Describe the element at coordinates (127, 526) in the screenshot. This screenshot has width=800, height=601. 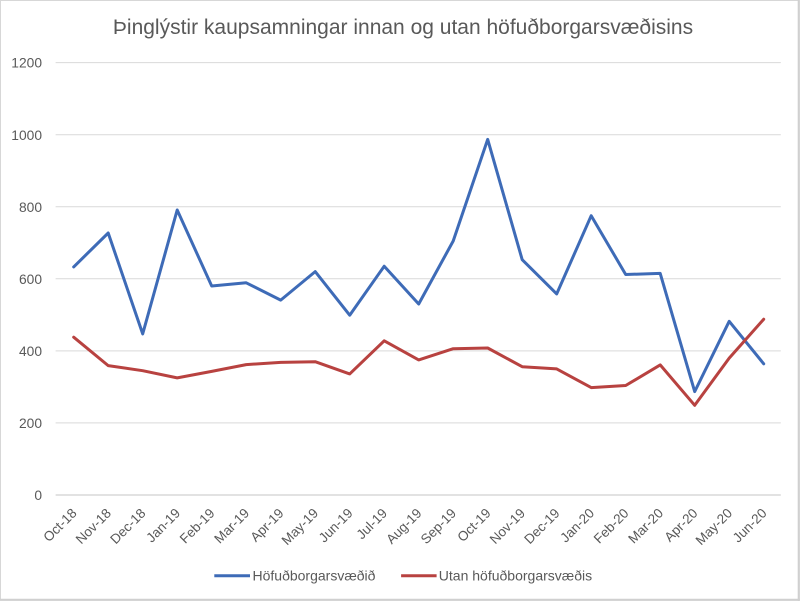
I see `svg-text: Dec-18` at that location.